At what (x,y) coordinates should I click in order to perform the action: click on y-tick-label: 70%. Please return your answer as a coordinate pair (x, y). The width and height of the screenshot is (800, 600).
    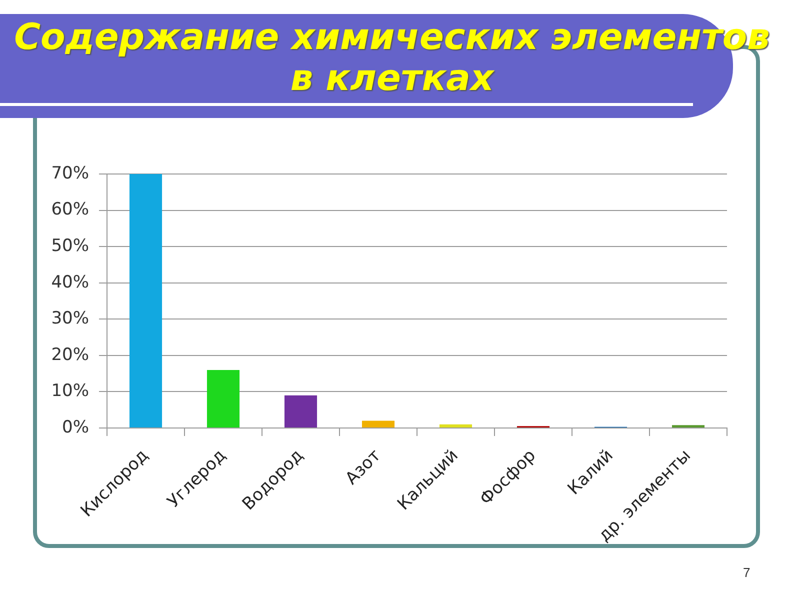
    Looking at the image, I should click on (70, 173).